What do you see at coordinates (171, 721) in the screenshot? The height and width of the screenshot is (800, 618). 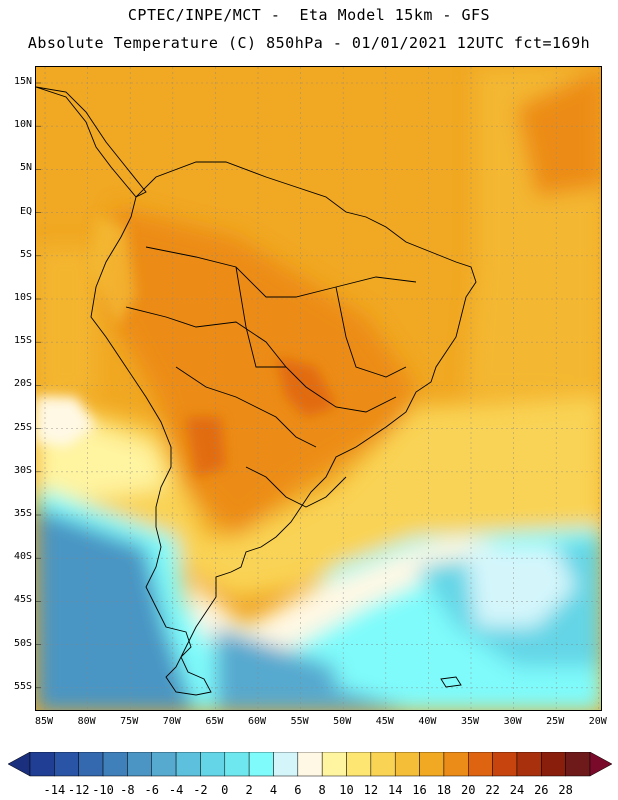 I see `lon-tick-label: 70W` at bounding box center [171, 721].